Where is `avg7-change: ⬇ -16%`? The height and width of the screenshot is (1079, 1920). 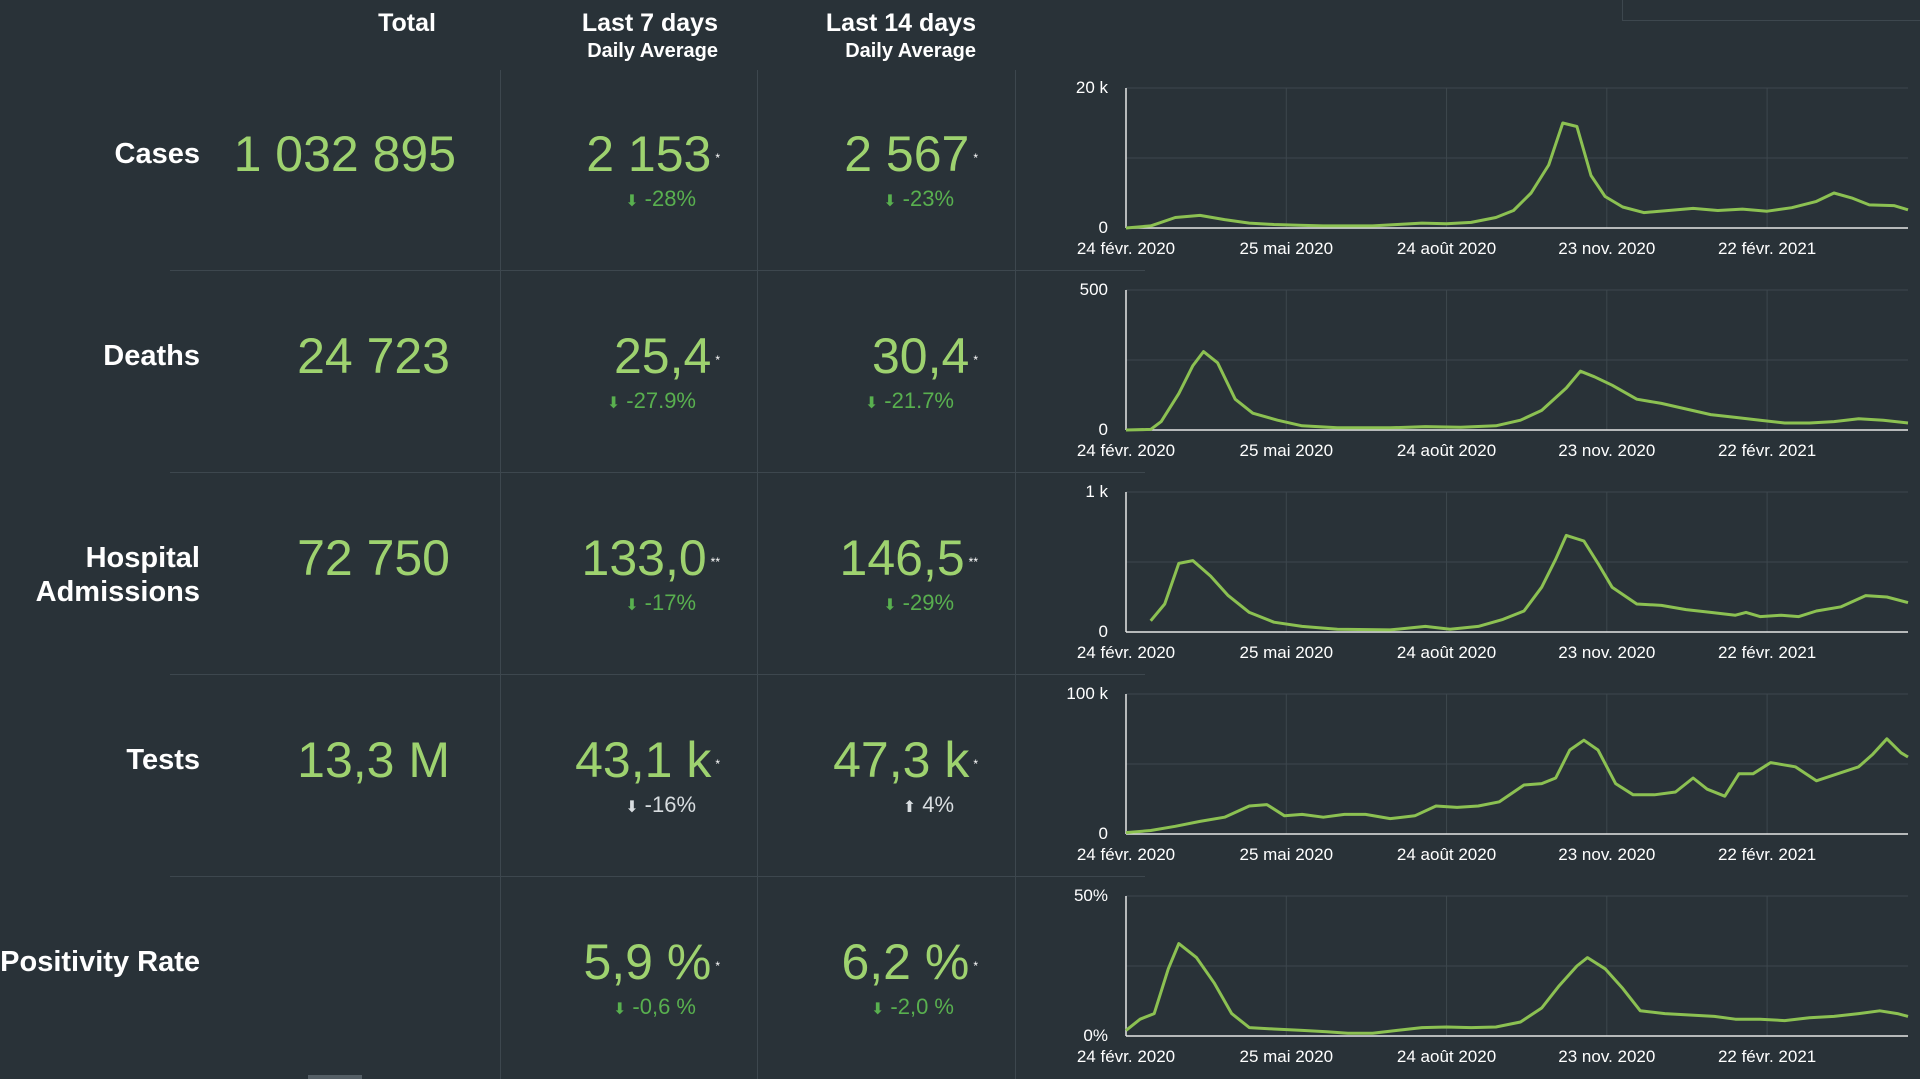 avg7-change: ⬇ -16% is located at coordinates (628, 806).